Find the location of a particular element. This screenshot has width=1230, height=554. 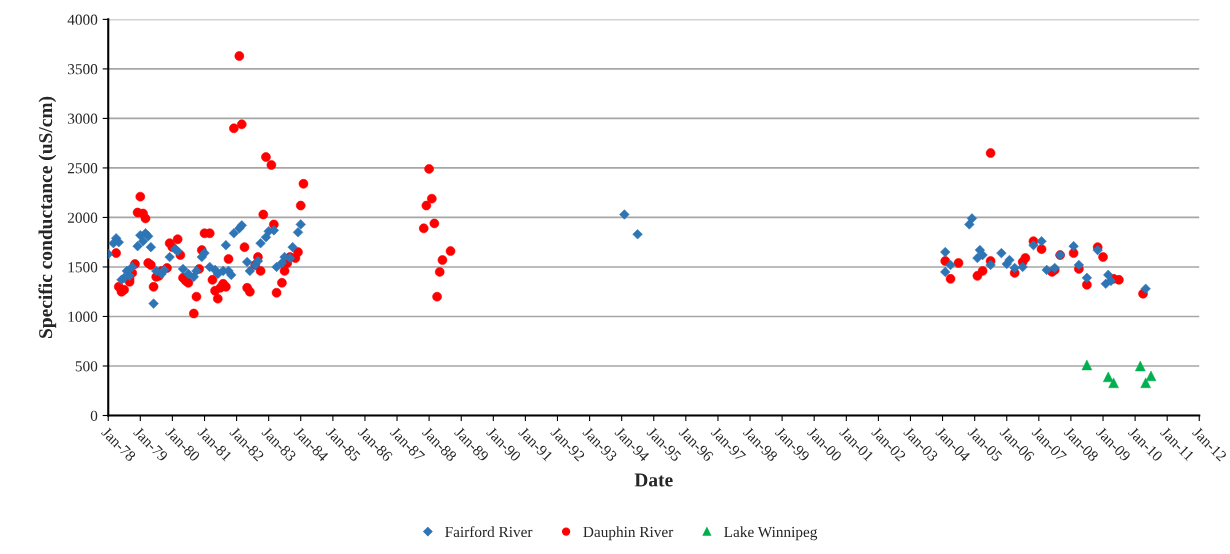

y-tick-label: 1500 is located at coordinates (83, 267).